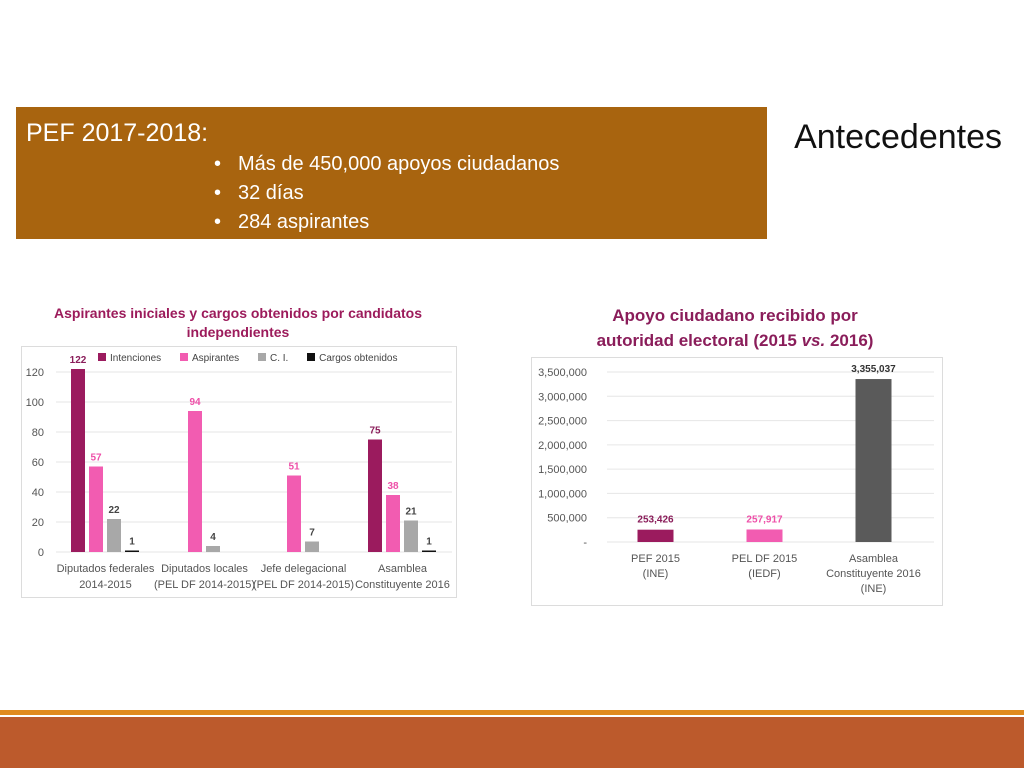  I want to click on data-label: 75, so click(375, 431).